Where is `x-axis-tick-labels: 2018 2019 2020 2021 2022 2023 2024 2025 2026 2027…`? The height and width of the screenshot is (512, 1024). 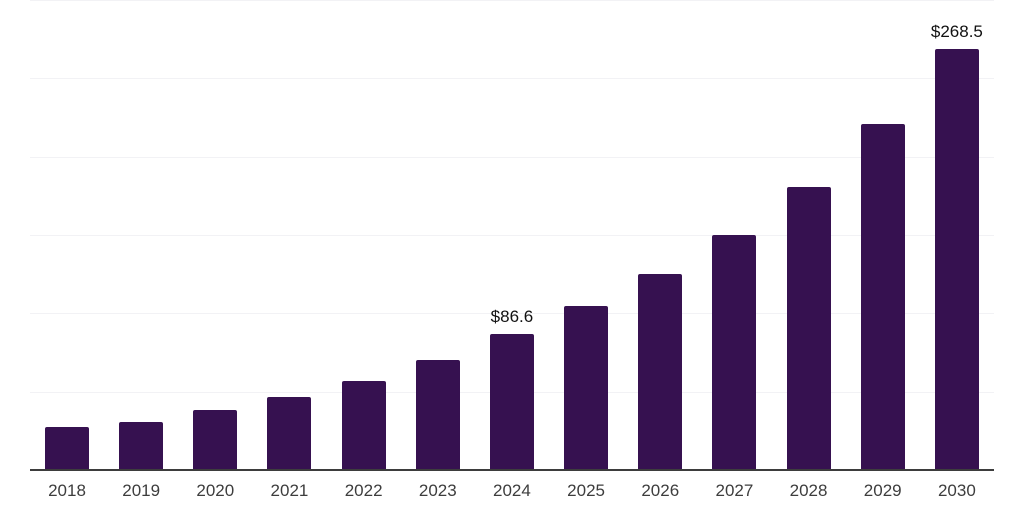 x-axis-tick-labels: 2018 2019 2020 2021 2022 2023 2024 2025 2026 2027… is located at coordinates (512, 491).